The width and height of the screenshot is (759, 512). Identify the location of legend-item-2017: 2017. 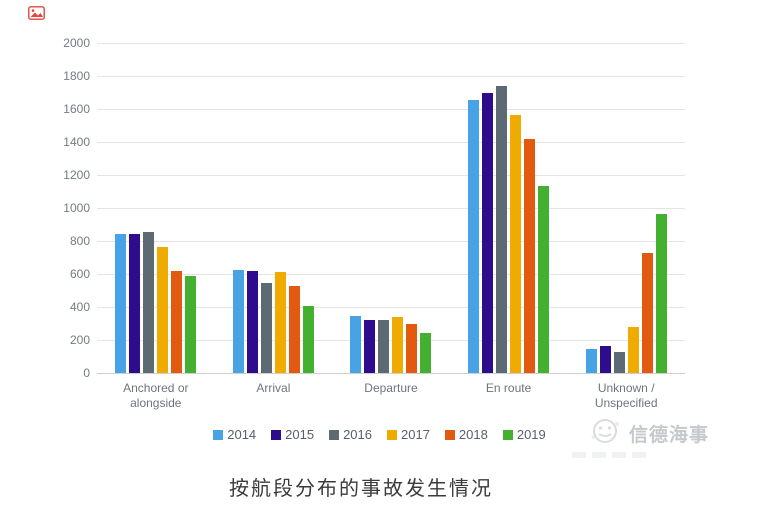
(408, 434).